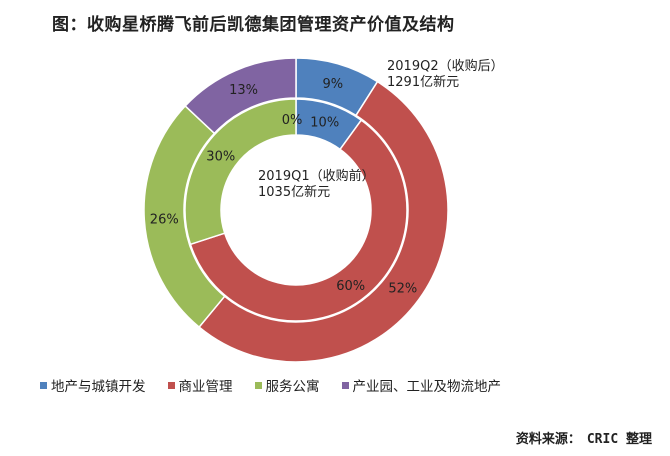 The height and width of the screenshot is (456, 670). I want to click on data-label-inner-1: 60%, so click(350, 286).